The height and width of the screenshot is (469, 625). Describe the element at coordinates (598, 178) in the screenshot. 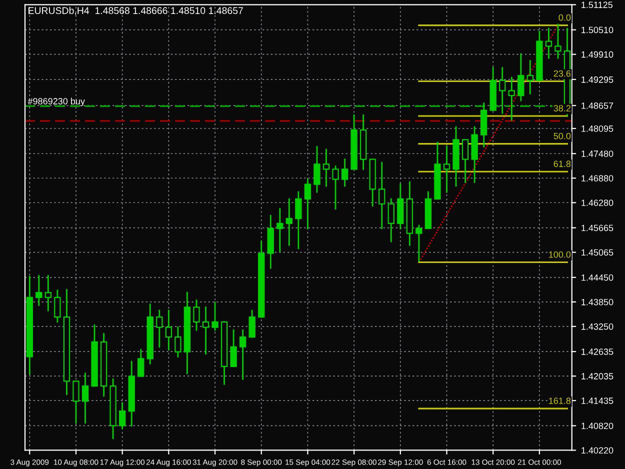

I see `y-tick-label: 1.46880` at that location.